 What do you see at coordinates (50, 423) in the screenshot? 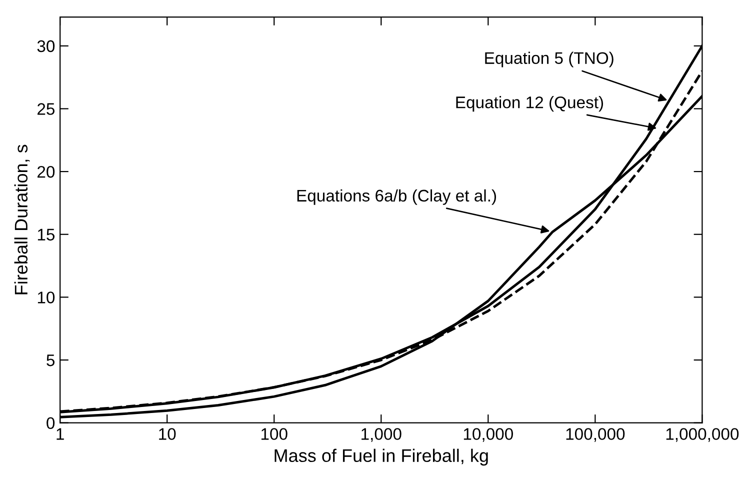
I see `y-tick-label: 0` at bounding box center [50, 423].